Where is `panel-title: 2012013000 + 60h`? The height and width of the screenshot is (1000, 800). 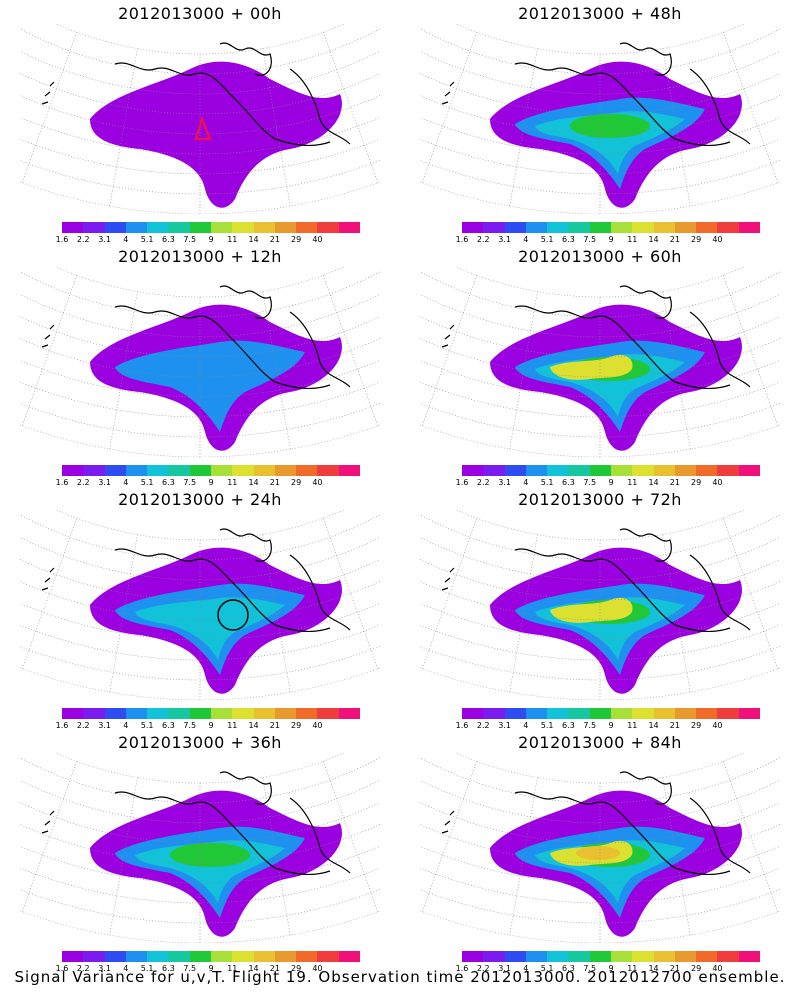
panel-title: 2012013000 + 60h is located at coordinates (600, 256).